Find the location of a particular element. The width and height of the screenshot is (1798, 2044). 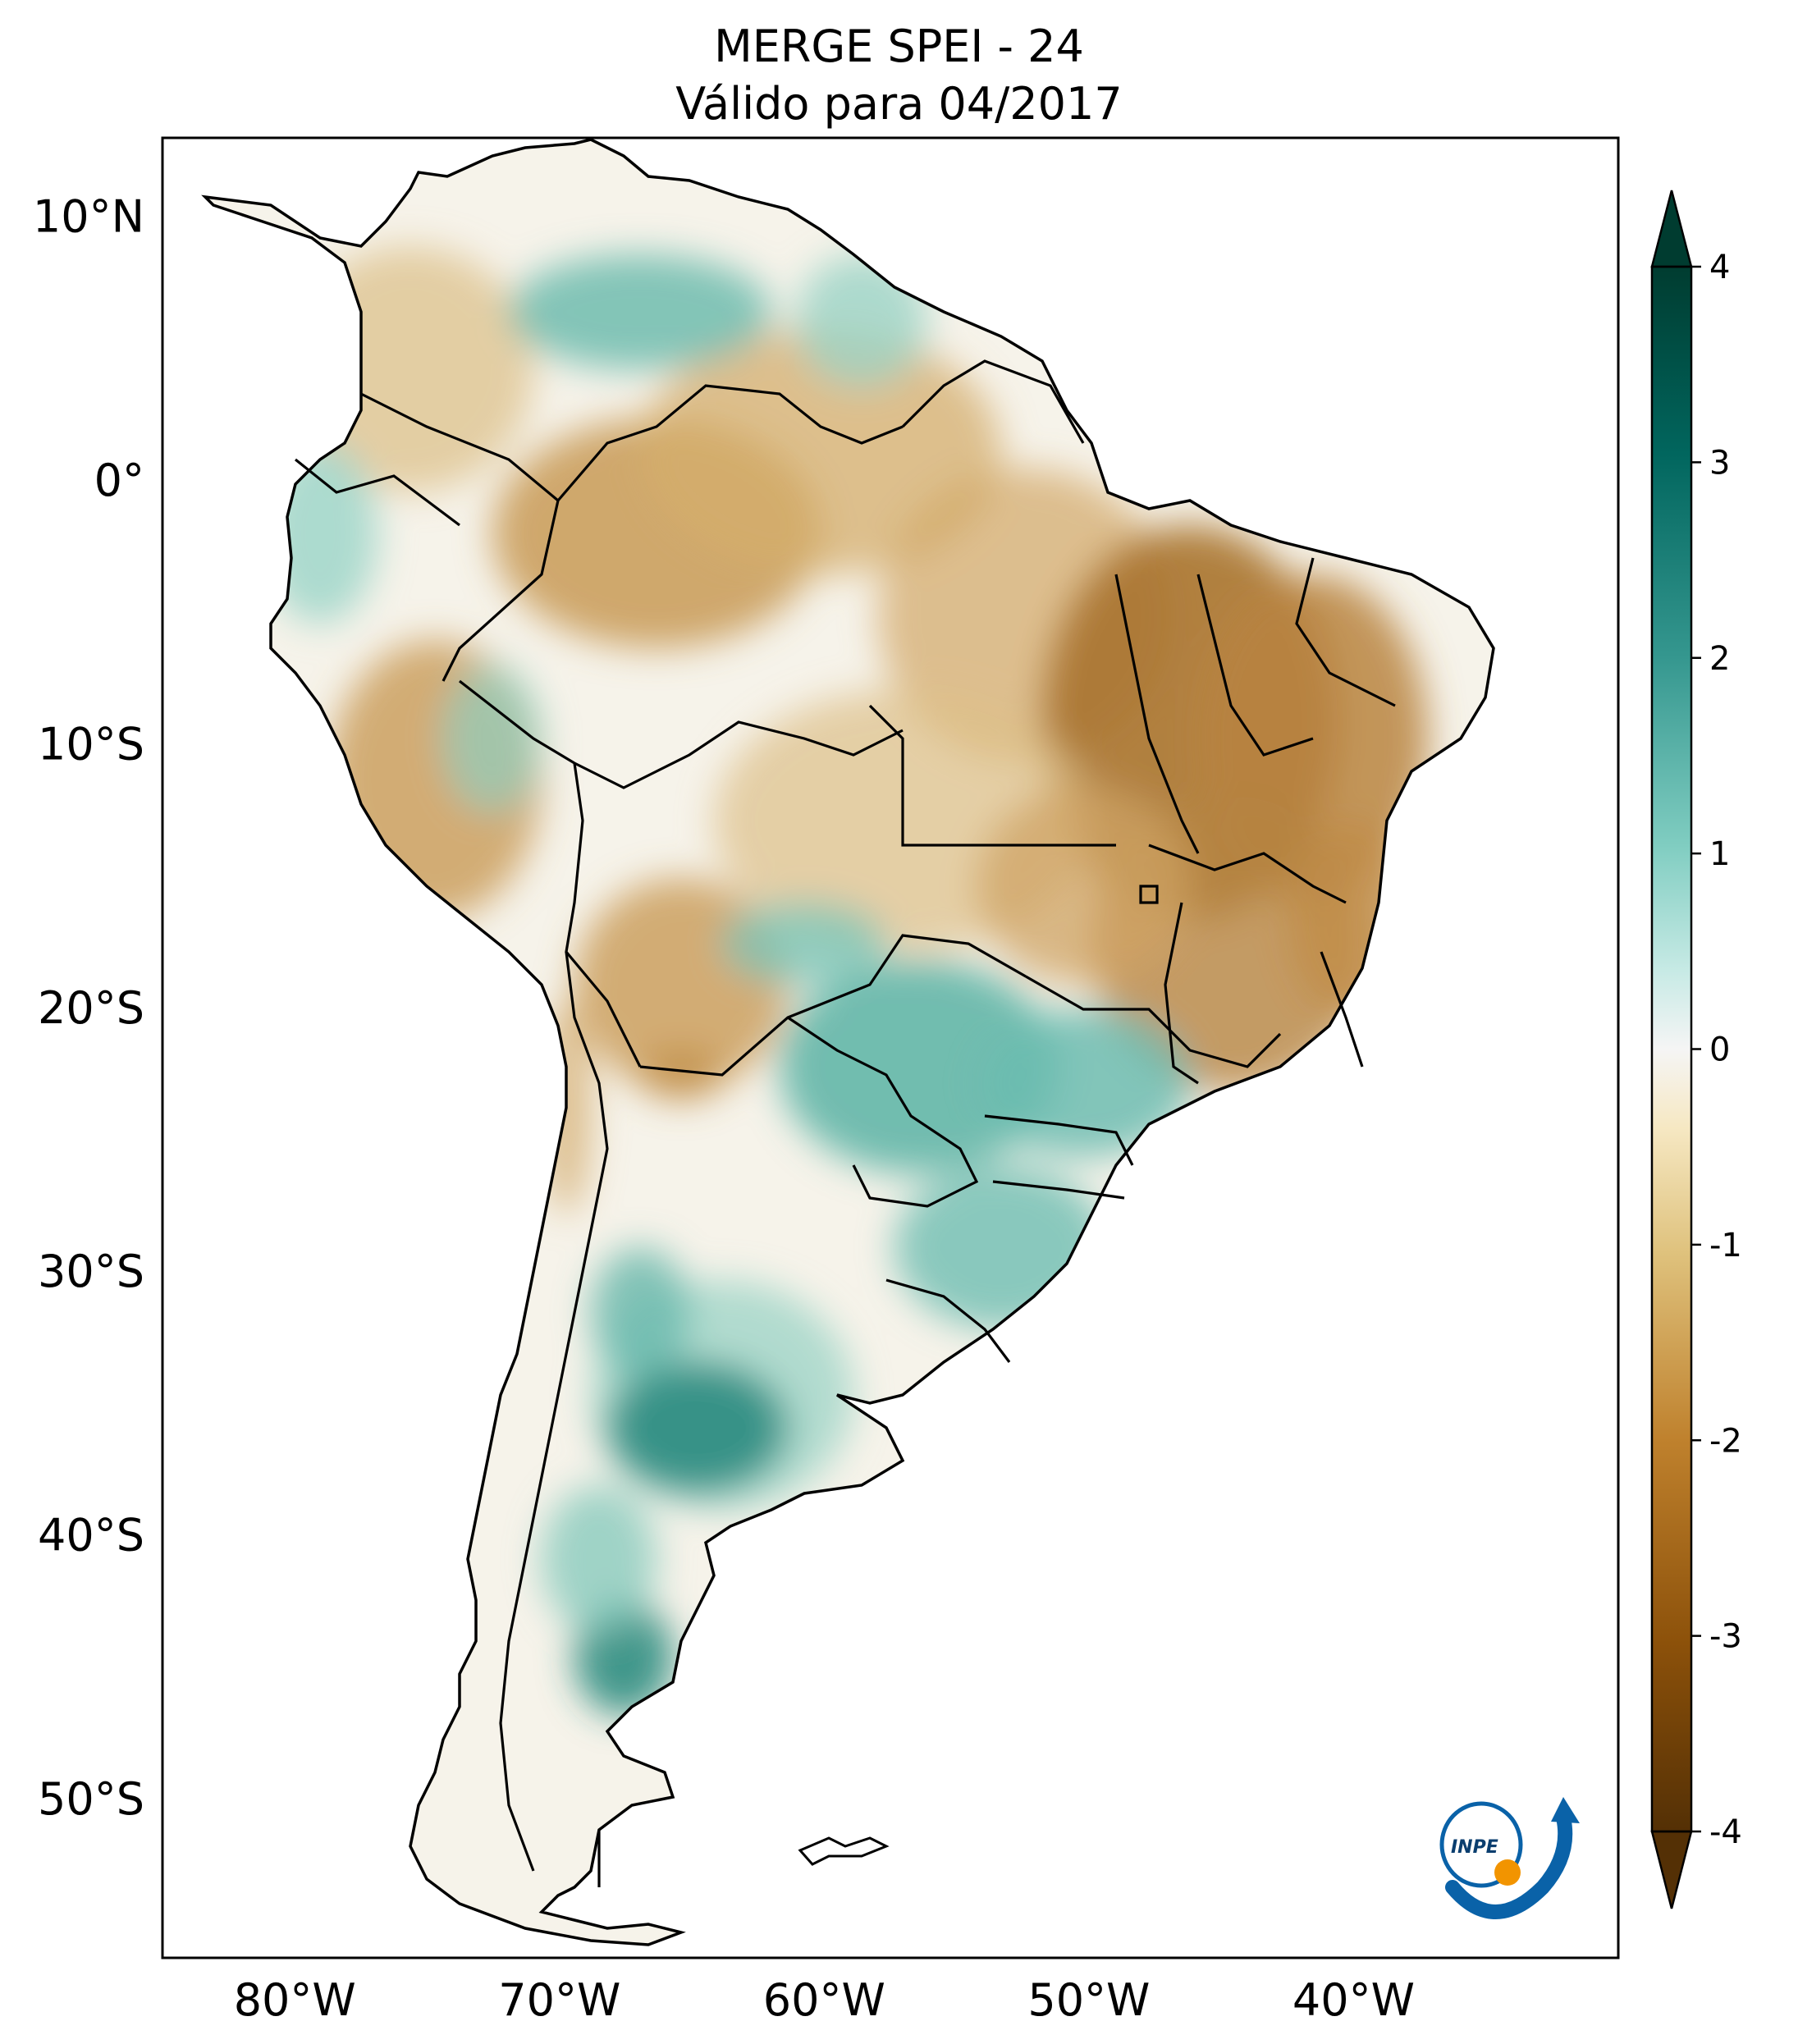

falkland-islands is located at coordinates (844, 1851).